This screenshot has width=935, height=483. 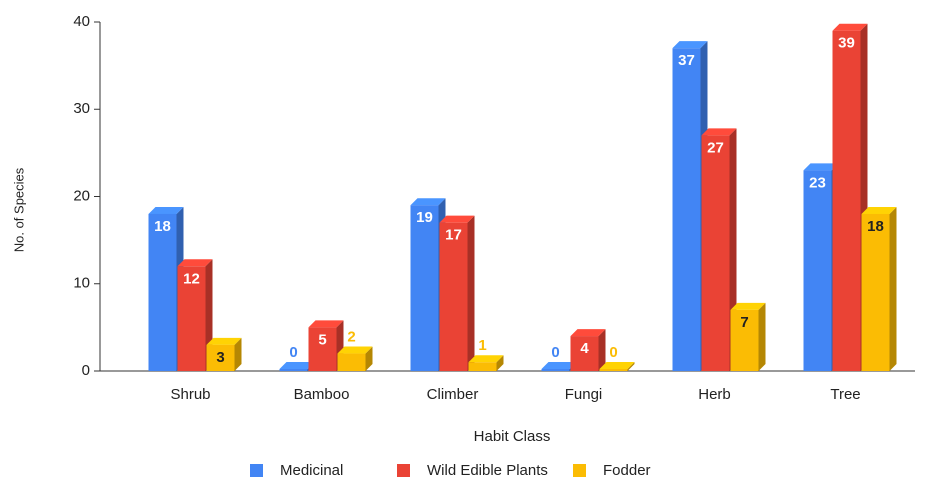 What do you see at coordinates (81, 283) in the screenshot?
I see `y-tick-label: 10` at bounding box center [81, 283].